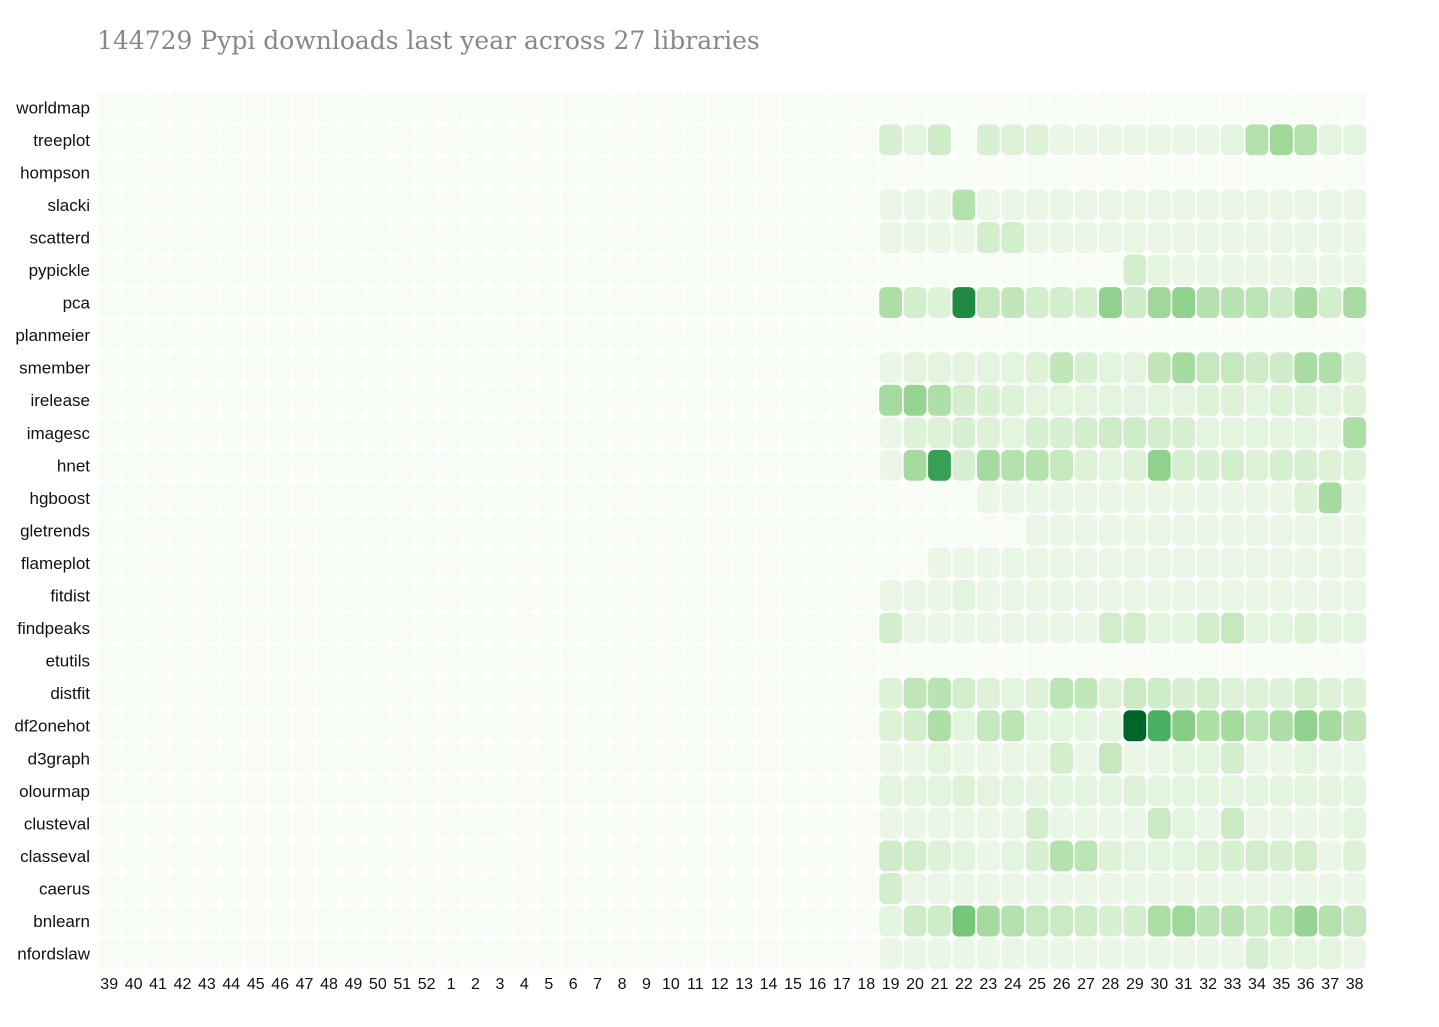 The width and height of the screenshot is (1439, 1027). Describe the element at coordinates (52, 335) in the screenshot. I see `row-label: planmeier` at that location.